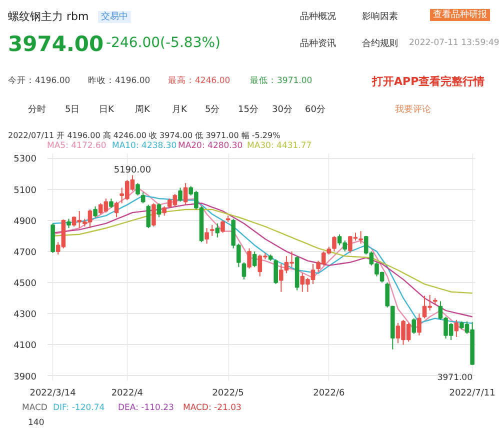 The image size is (499, 437). I want to click on text: -246.00(-5.83%), so click(163, 44).